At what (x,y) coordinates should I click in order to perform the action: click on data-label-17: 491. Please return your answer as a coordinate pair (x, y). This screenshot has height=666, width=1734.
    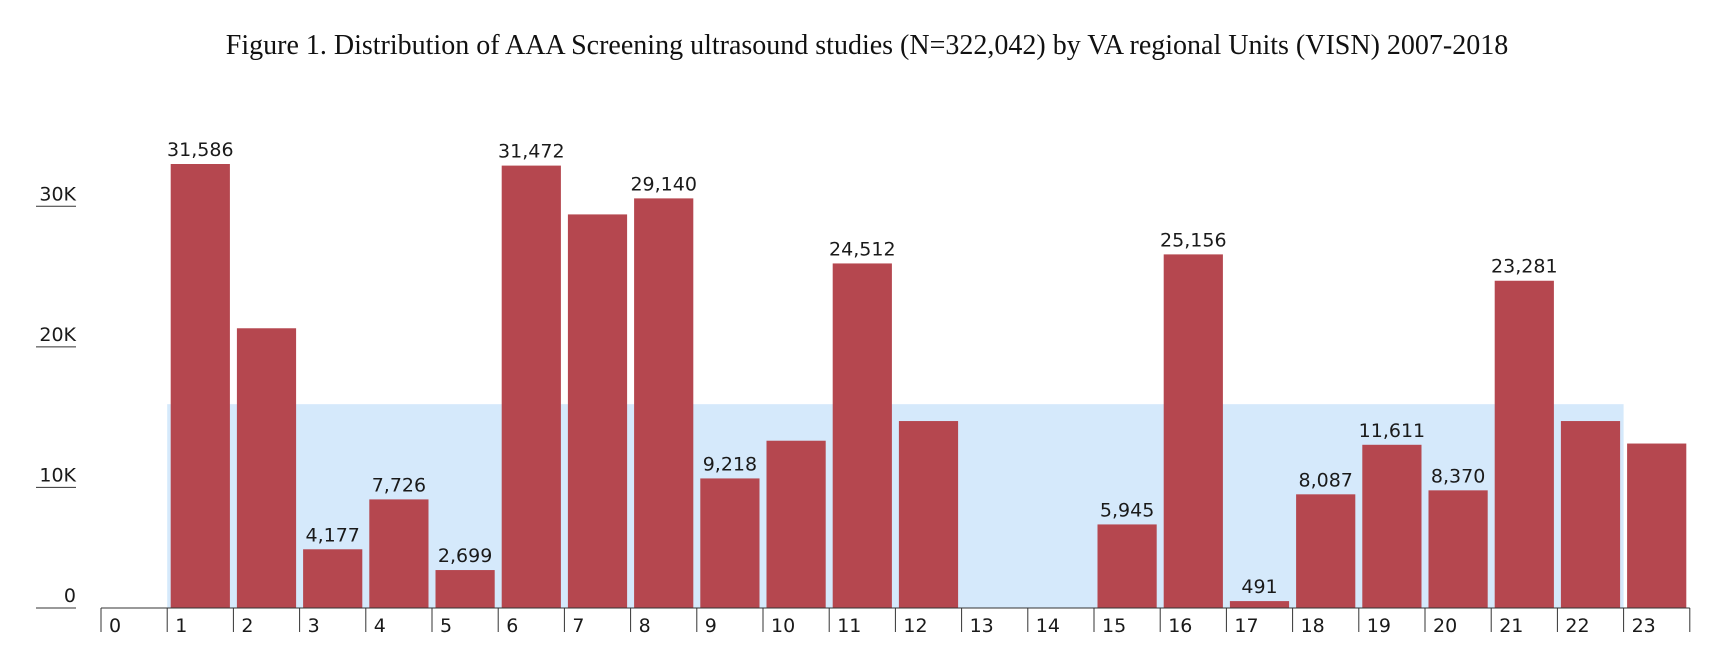
    Looking at the image, I should click on (1259, 587).